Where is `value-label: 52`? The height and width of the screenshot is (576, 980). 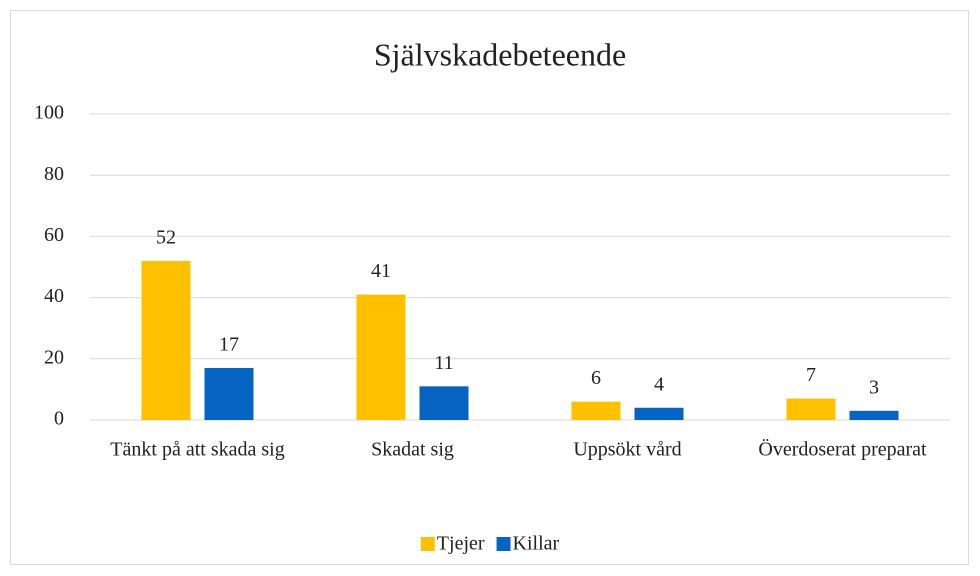
value-label: 52 is located at coordinates (166, 237).